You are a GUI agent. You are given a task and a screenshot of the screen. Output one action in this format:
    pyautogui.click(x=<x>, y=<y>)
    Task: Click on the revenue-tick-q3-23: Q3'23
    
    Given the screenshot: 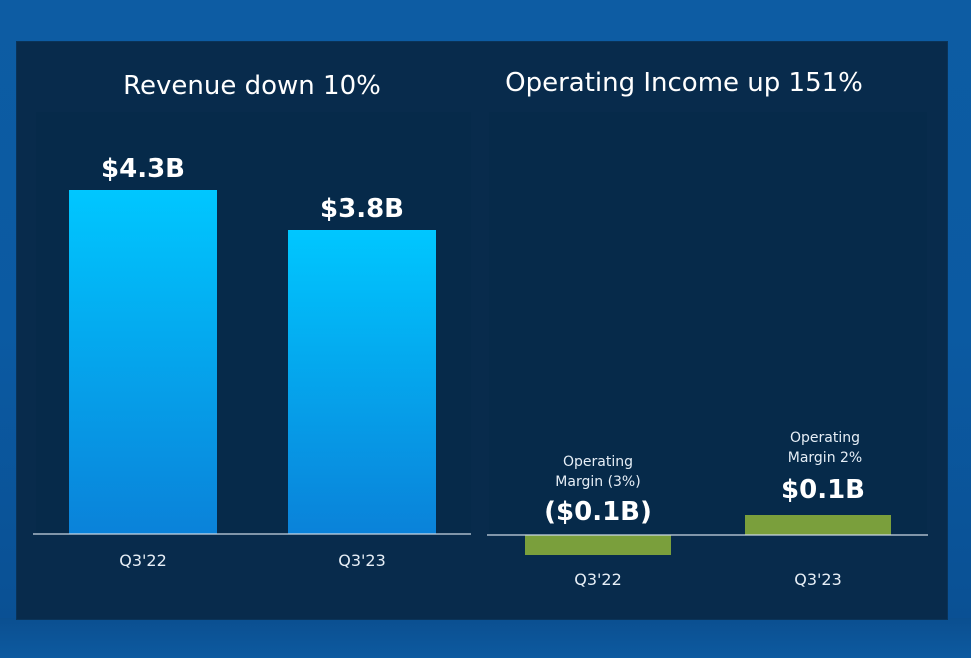 What is the action you would take?
    pyautogui.click(x=362, y=560)
    